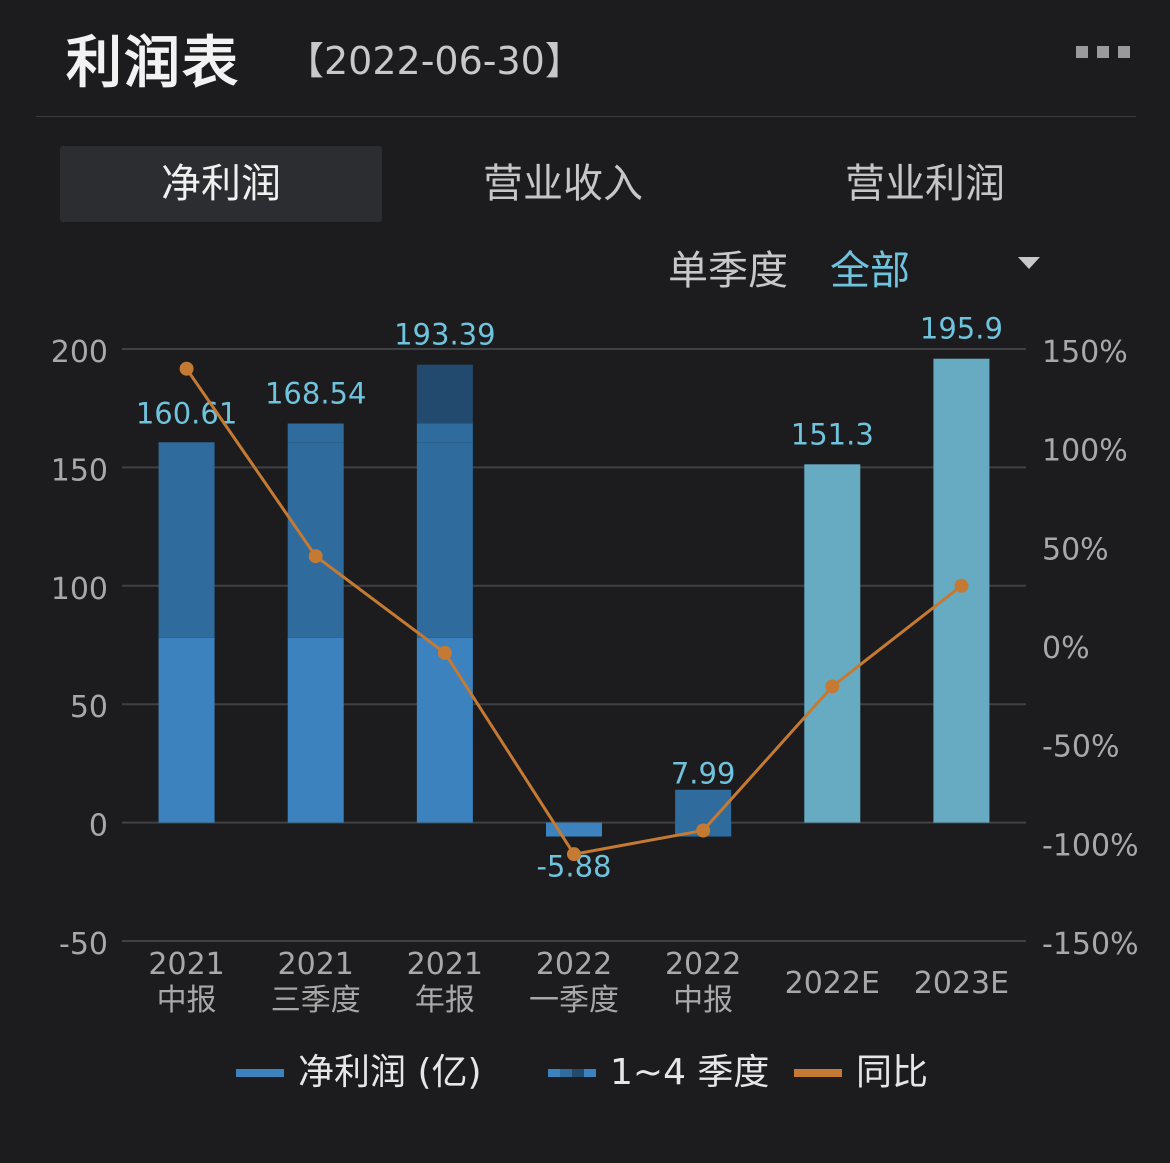 The height and width of the screenshot is (1163, 1170). What do you see at coordinates (892, 1072) in the screenshot?
I see `legend-label-yoy: 同比` at bounding box center [892, 1072].